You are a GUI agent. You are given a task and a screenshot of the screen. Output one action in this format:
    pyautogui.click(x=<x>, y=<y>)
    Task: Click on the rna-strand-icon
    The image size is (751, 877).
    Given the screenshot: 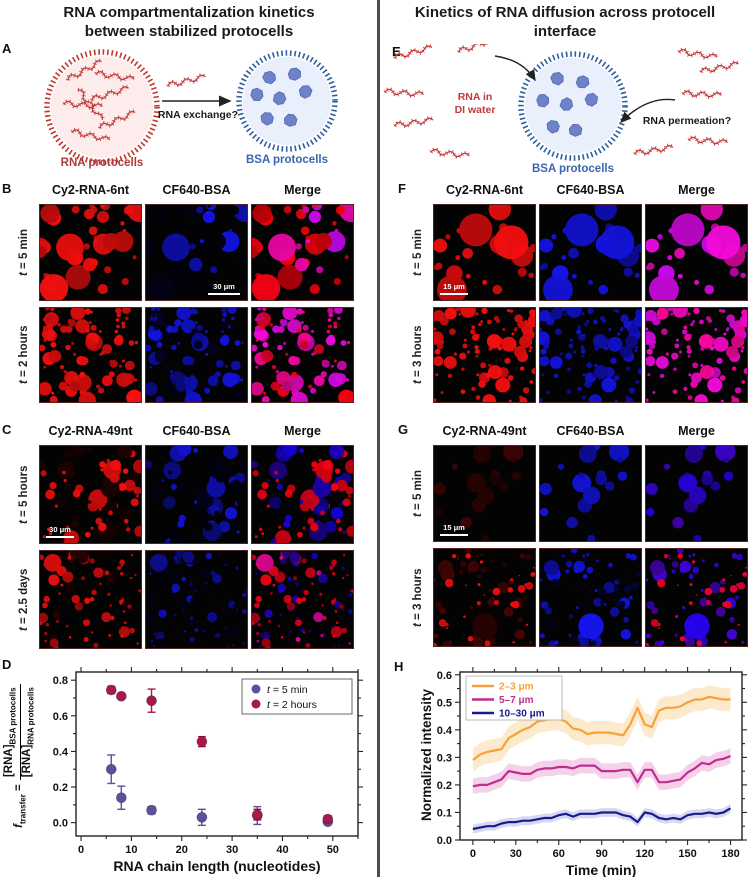 What is the action you would take?
    pyautogui.click(x=186, y=80)
    